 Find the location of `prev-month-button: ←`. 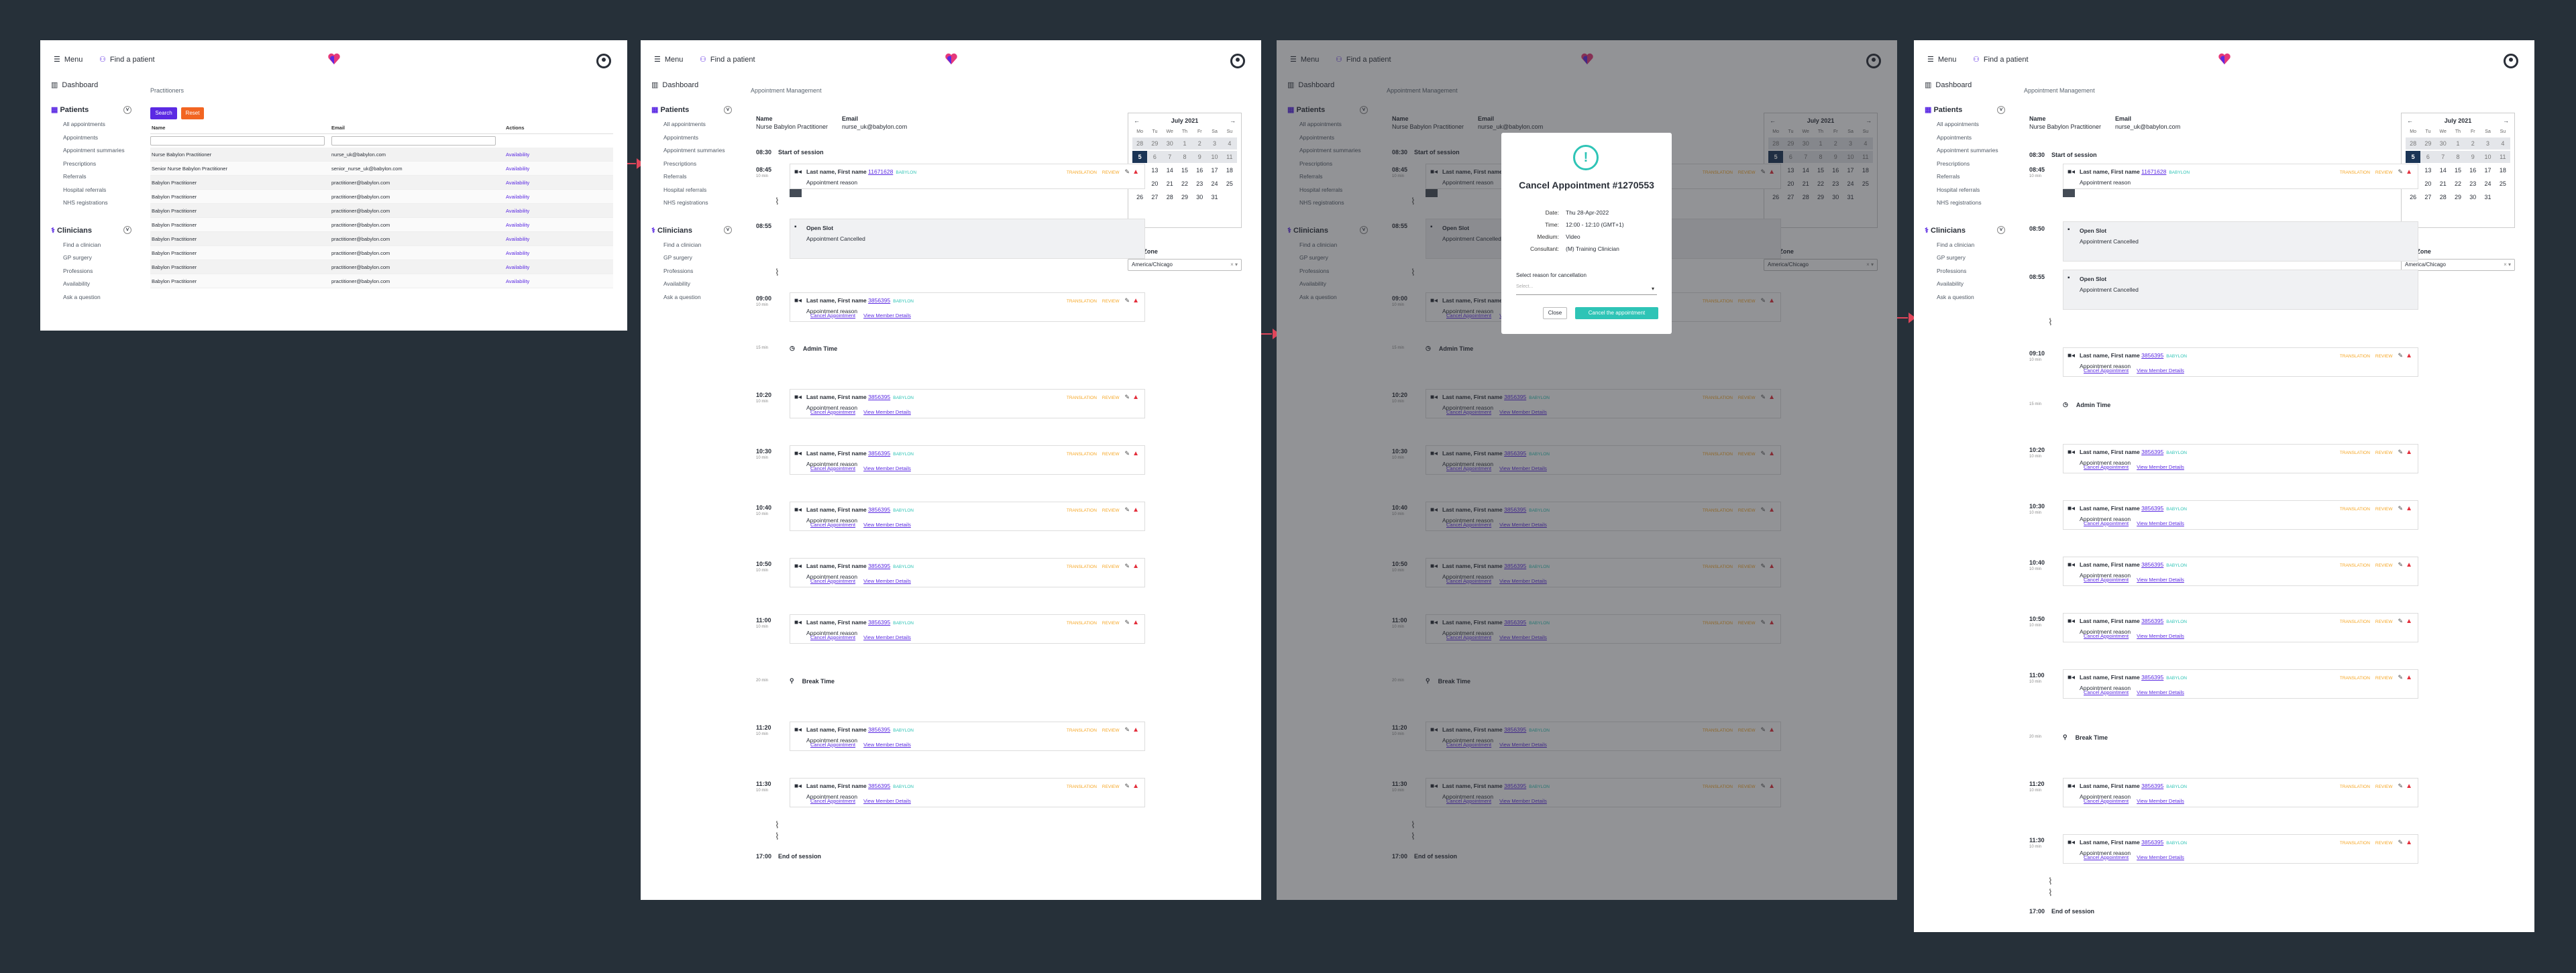

prev-month-button: ← is located at coordinates (2410, 120).